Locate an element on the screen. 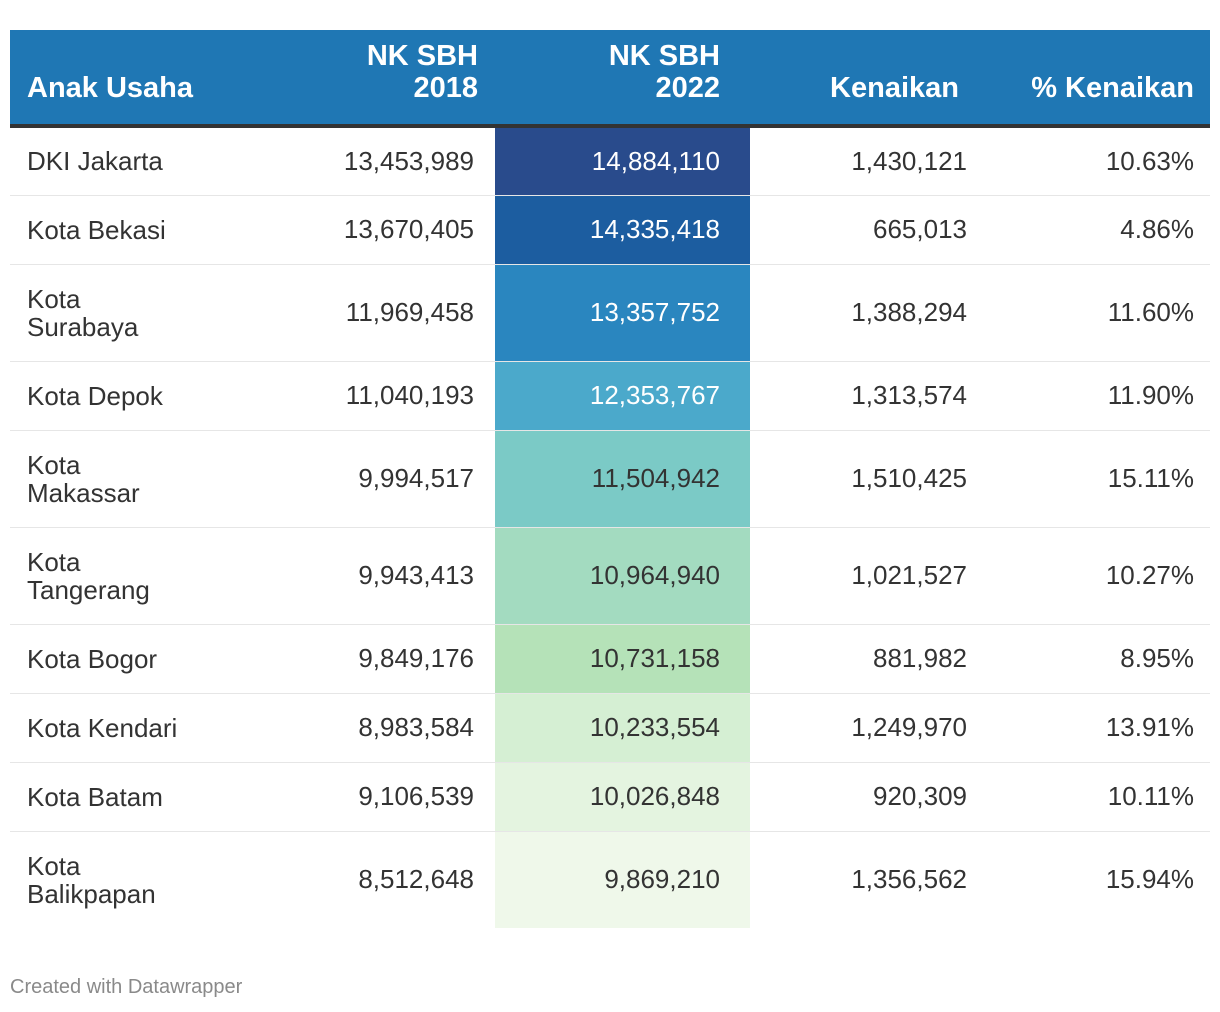 The image size is (1220, 1012). cell-nk-sbh-2018: 9,994,517 is located at coordinates (416, 478).